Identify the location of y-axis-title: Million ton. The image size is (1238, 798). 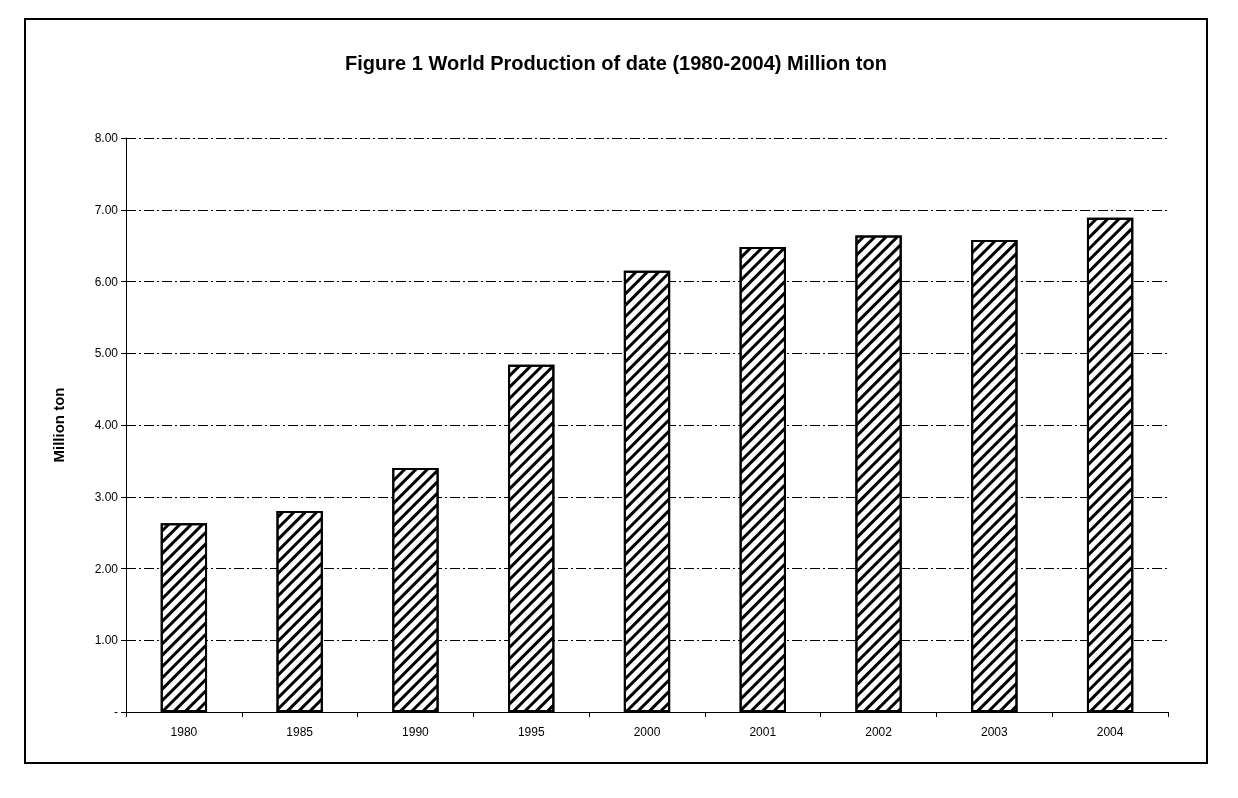
(58, 425).